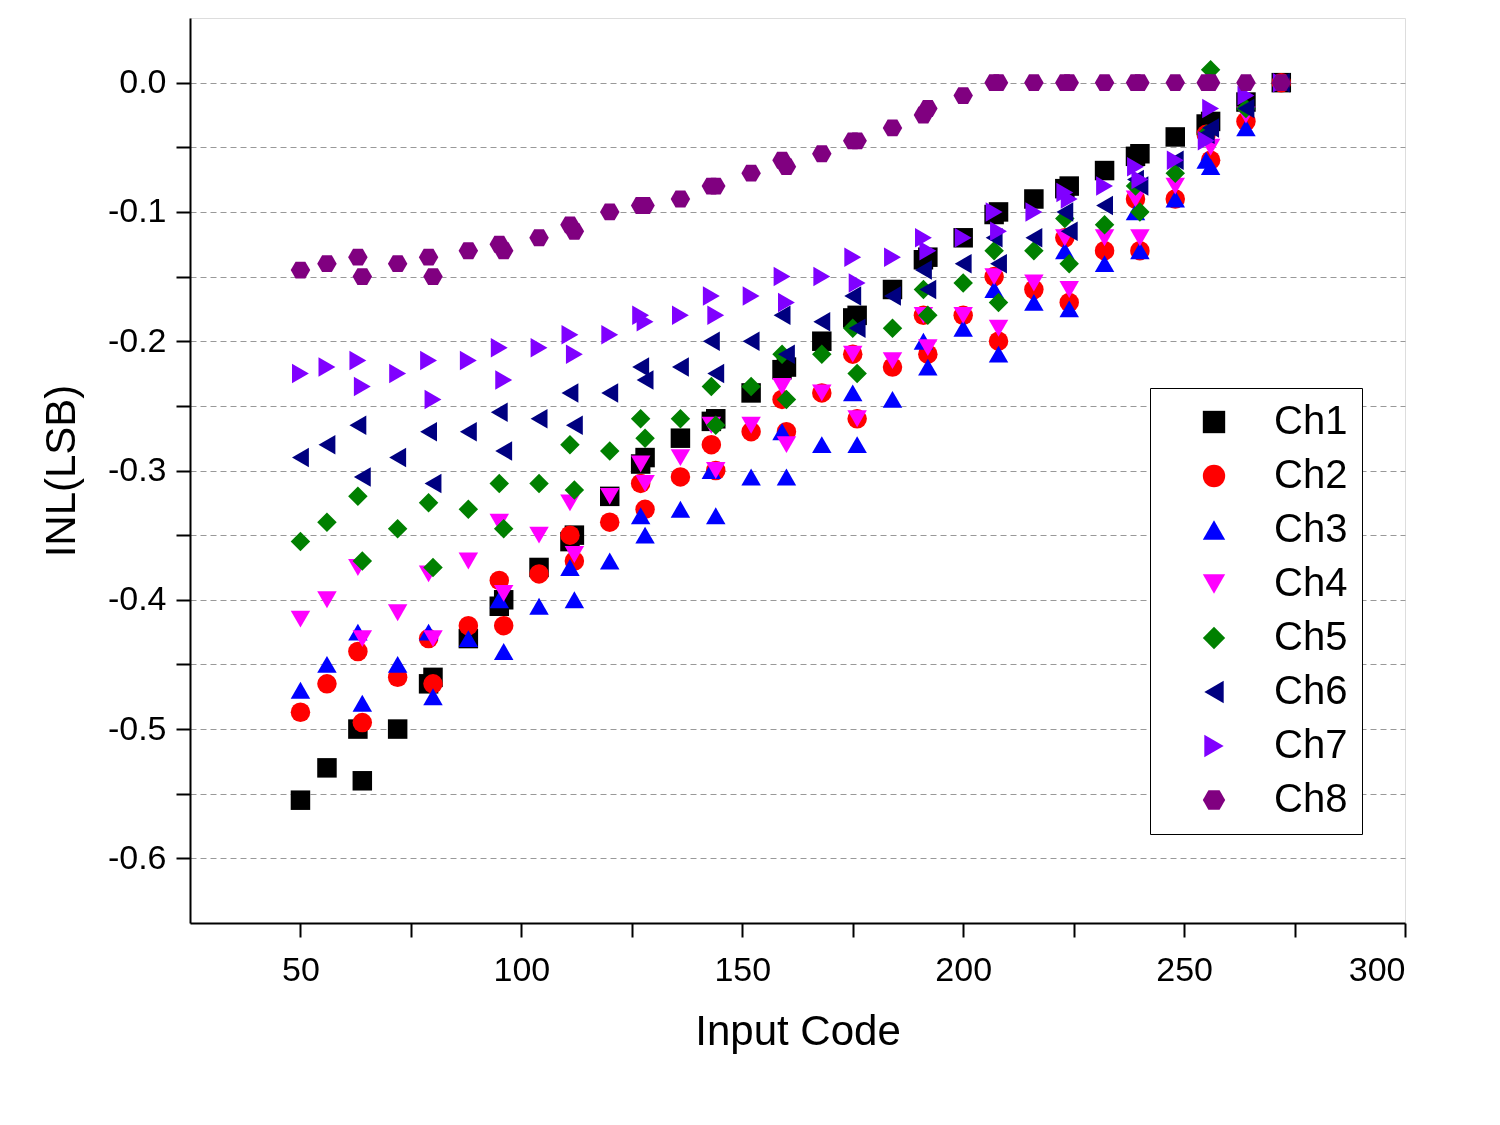  What do you see at coordinates (137, 210) in the screenshot?
I see `y-tick-label: -0.1` at bounding box center [137, 210].